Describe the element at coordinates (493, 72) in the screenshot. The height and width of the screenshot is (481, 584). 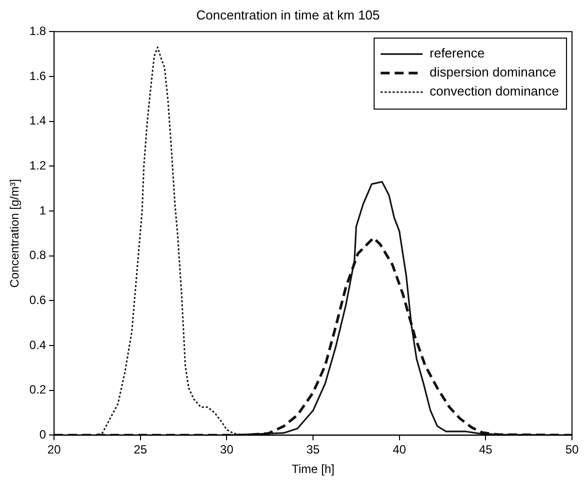
I see `legend-label: dispersion dominance` at that location.